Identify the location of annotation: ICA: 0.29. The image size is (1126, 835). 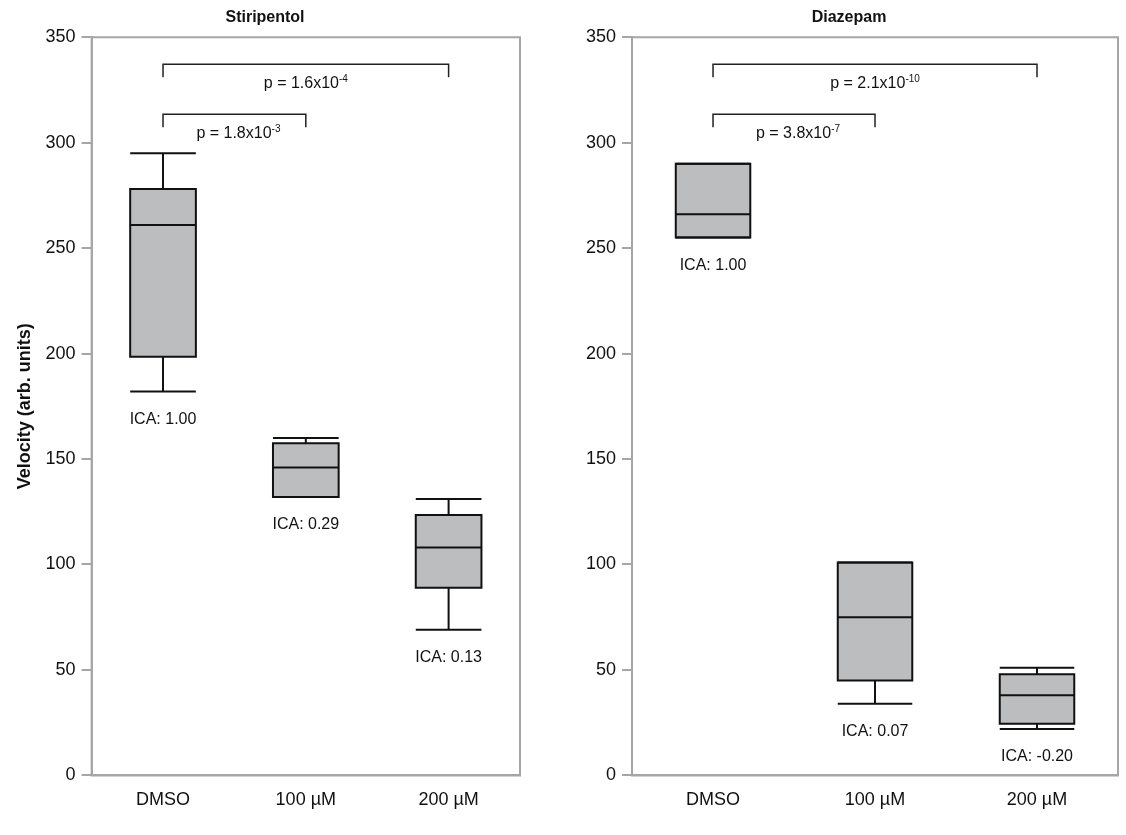
(306, 523).